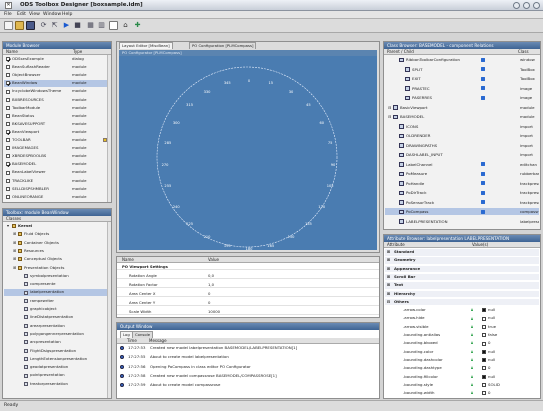 The height and width of the screenshot is (411, 543). What do you see at coordinates (66, 25) in the screenshot?
I see `play-icon: ▶` at bounding box center [66, 25].